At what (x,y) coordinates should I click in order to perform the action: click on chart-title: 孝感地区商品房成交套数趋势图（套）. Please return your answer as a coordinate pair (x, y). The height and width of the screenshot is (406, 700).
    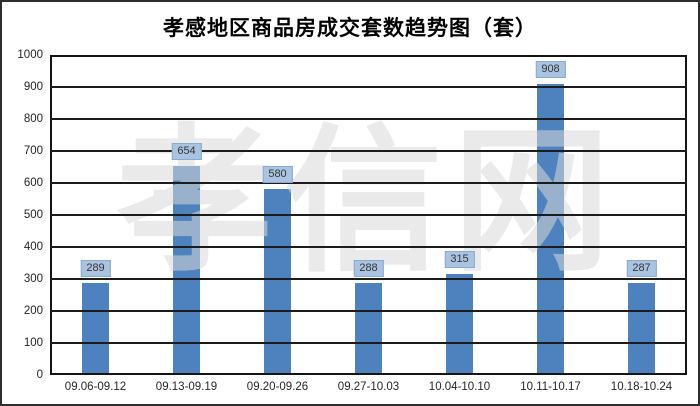
    Looking at the image, I should click on (350, 28).